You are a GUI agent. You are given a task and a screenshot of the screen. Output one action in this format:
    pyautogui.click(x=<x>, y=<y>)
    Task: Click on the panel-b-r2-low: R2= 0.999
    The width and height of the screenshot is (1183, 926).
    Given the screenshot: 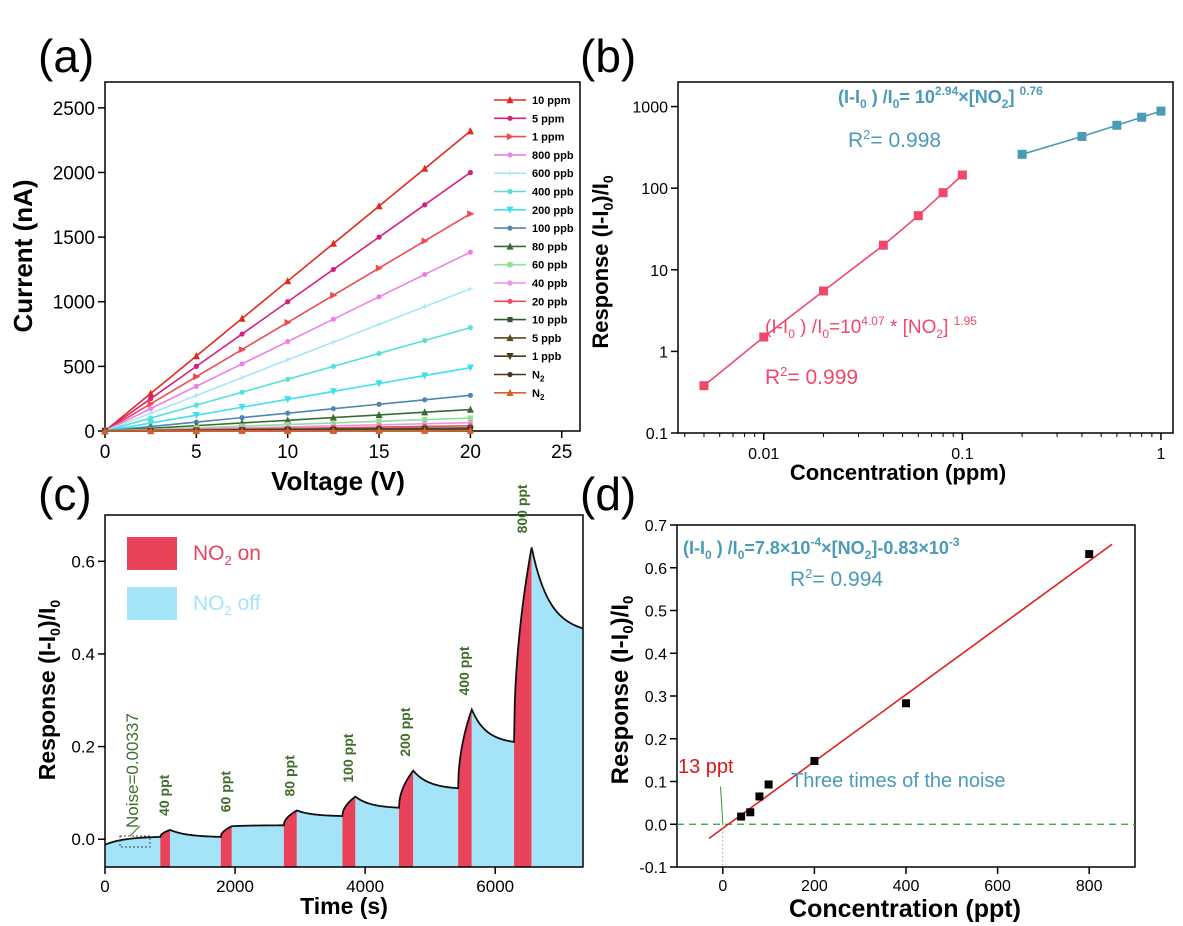 What is the action you would take?
    pyautogui.click(x=811, y=376)
    